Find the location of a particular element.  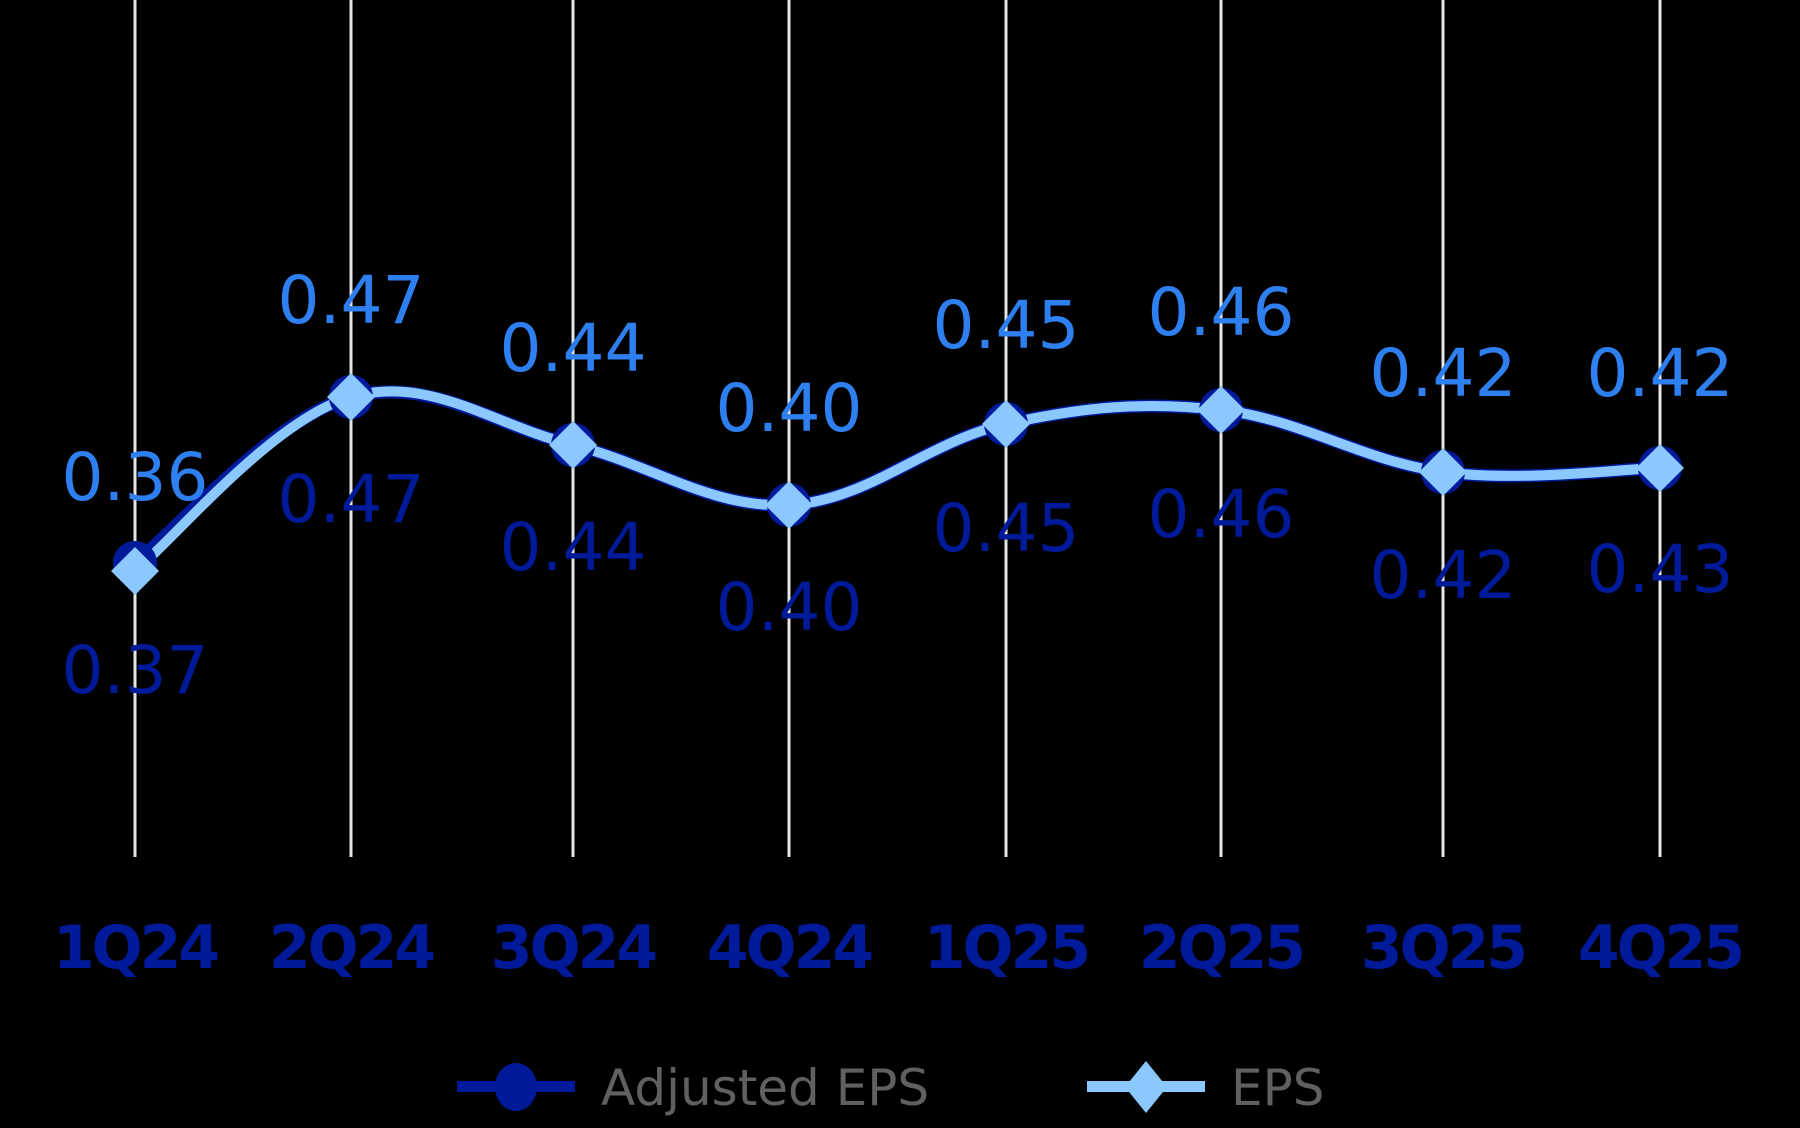

label-adjusted-4q25: 0.43 is located at coordinates (1660, 569).